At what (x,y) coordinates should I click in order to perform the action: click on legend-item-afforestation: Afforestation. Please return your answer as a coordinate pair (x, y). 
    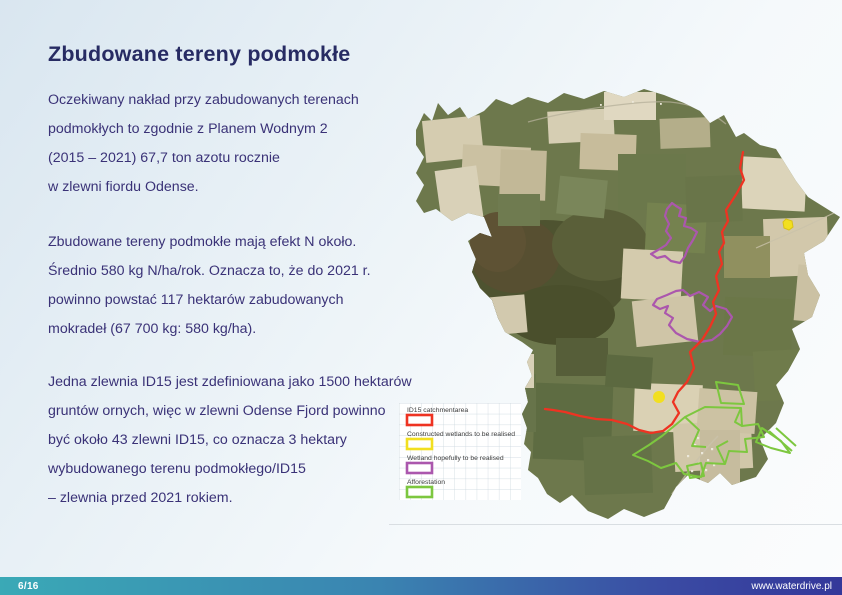
    Looking at the image, I should click on (425, 489).